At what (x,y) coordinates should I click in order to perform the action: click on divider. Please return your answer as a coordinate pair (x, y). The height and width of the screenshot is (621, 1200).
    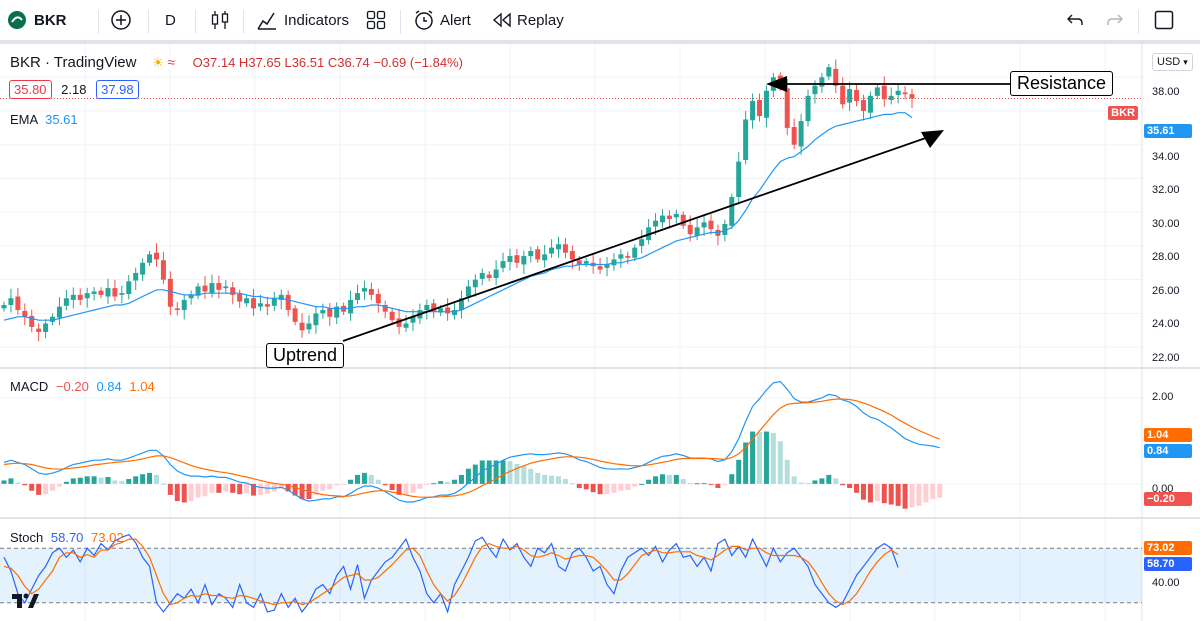
    Looking at the image, I should click on (98, 22).